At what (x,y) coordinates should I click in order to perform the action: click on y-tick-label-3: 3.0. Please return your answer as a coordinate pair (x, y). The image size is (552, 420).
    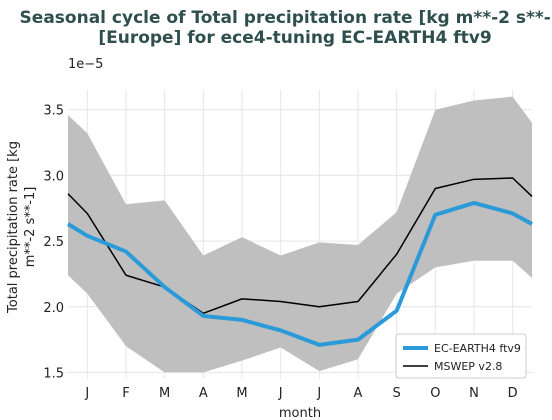
    Looking at the image, I should click on (53, 176).